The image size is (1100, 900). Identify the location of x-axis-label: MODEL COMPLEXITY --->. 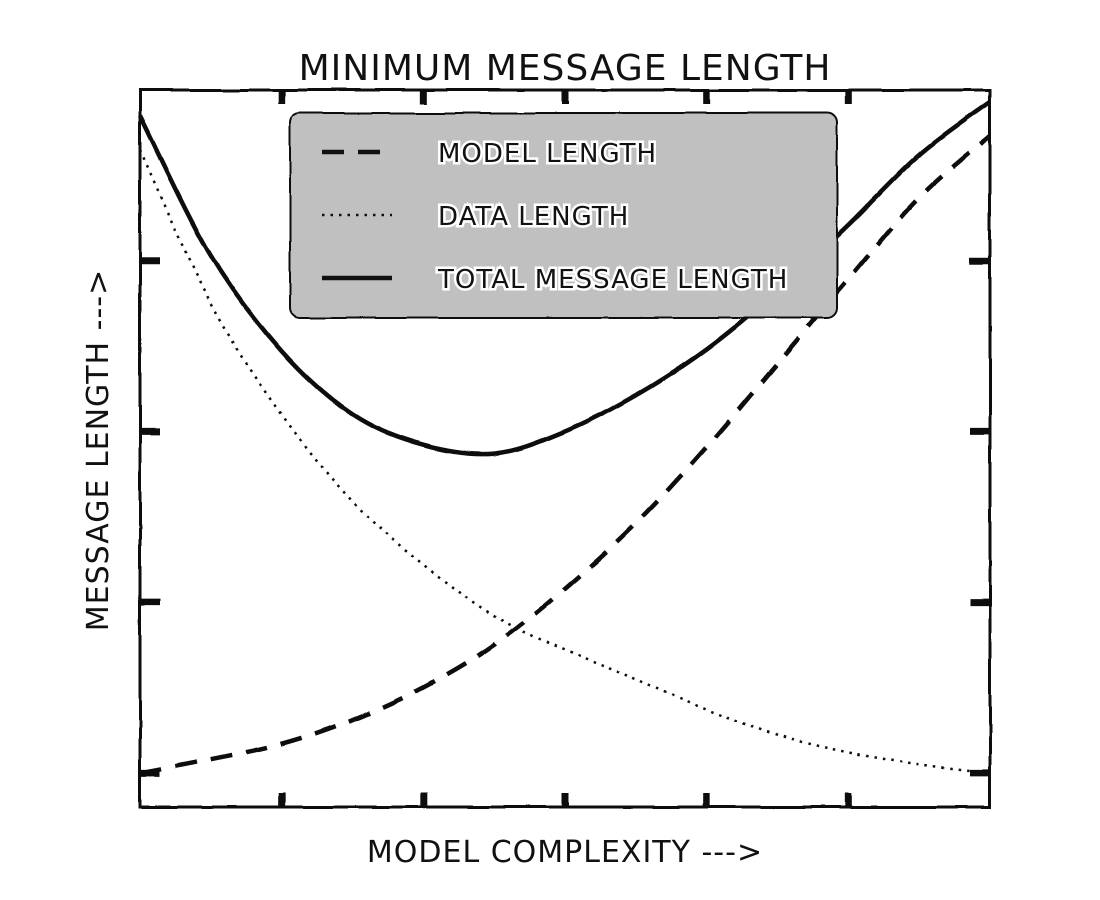
(565, 852).